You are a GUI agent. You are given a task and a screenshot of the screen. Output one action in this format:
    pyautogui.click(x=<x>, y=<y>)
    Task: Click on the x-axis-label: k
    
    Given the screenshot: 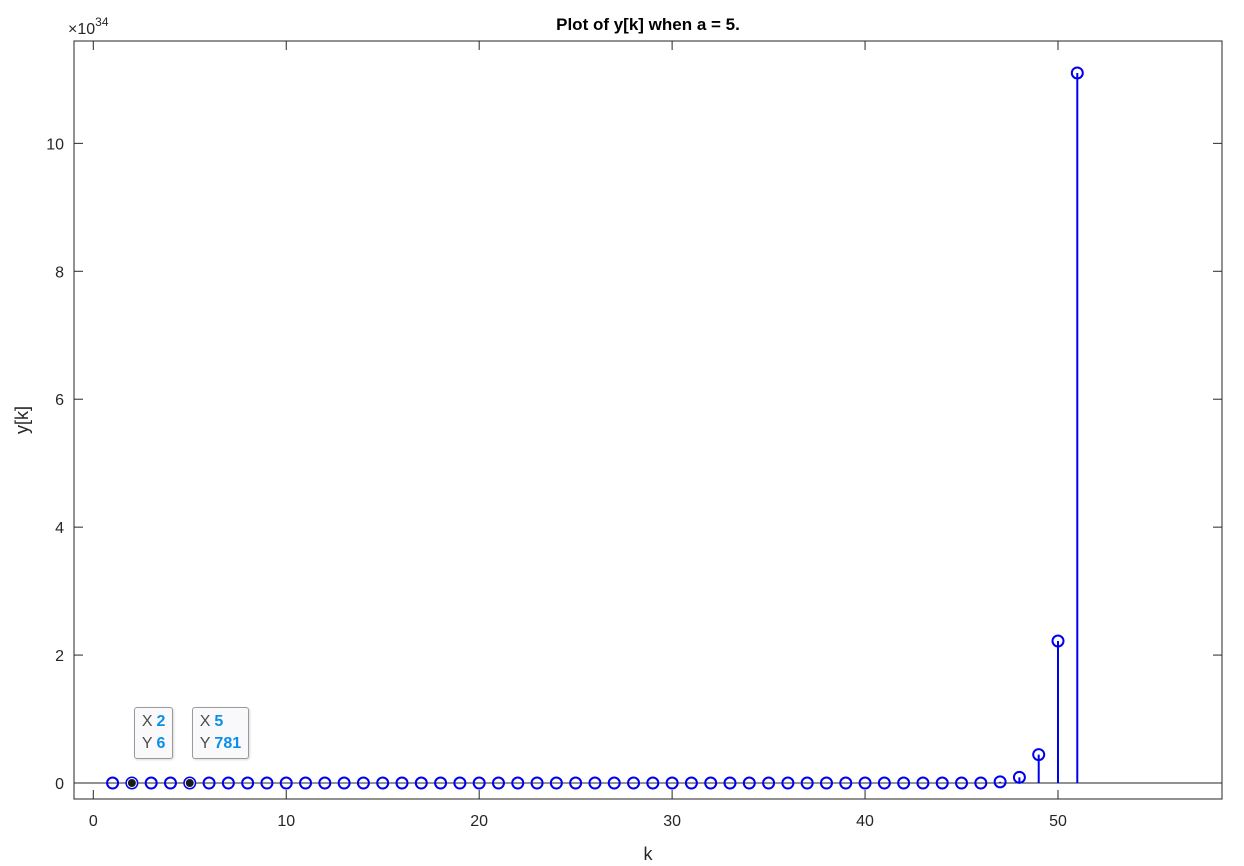 What is the action you would take?
    pyautogui.click(x=649, y=854)
    